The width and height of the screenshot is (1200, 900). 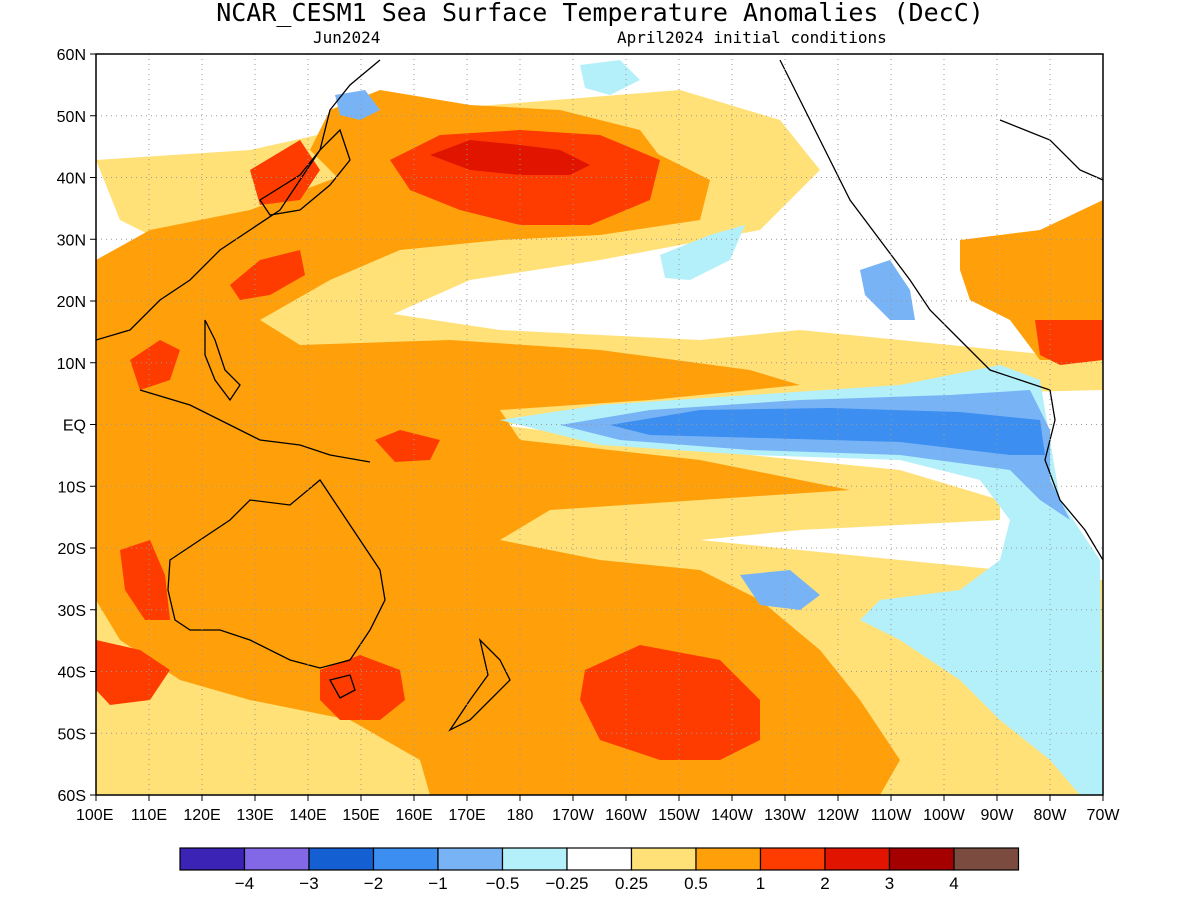 I want to click on colorbar-label: −0.25, so click(x=566, y=883).